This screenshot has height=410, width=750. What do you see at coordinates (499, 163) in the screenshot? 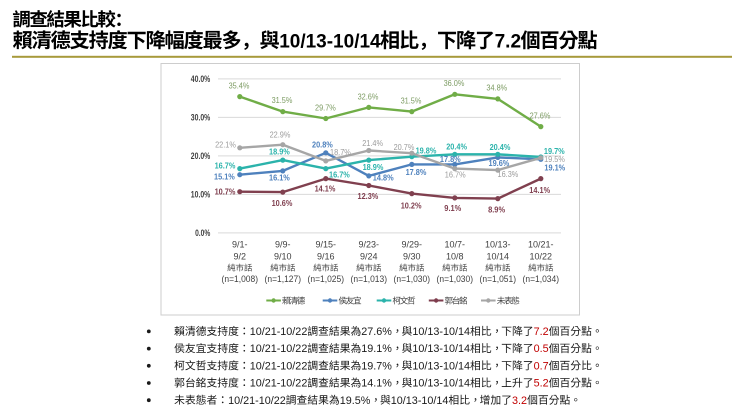
I see `svg-text: 19.6%` at bounding box center [499, 163].